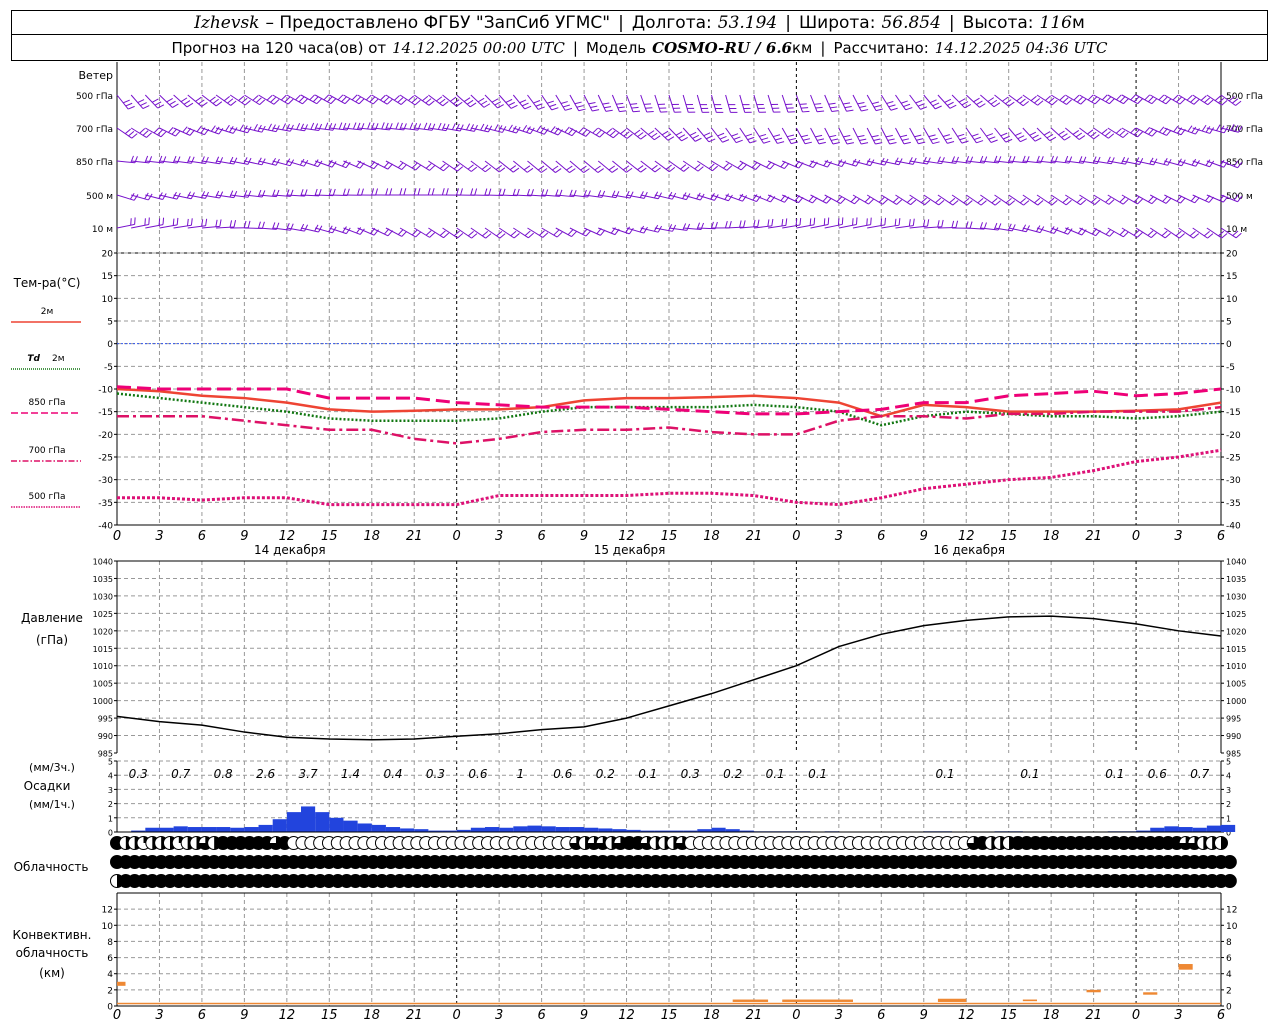  I want to click on y-tick-label-left: 5, so click(110, 762).